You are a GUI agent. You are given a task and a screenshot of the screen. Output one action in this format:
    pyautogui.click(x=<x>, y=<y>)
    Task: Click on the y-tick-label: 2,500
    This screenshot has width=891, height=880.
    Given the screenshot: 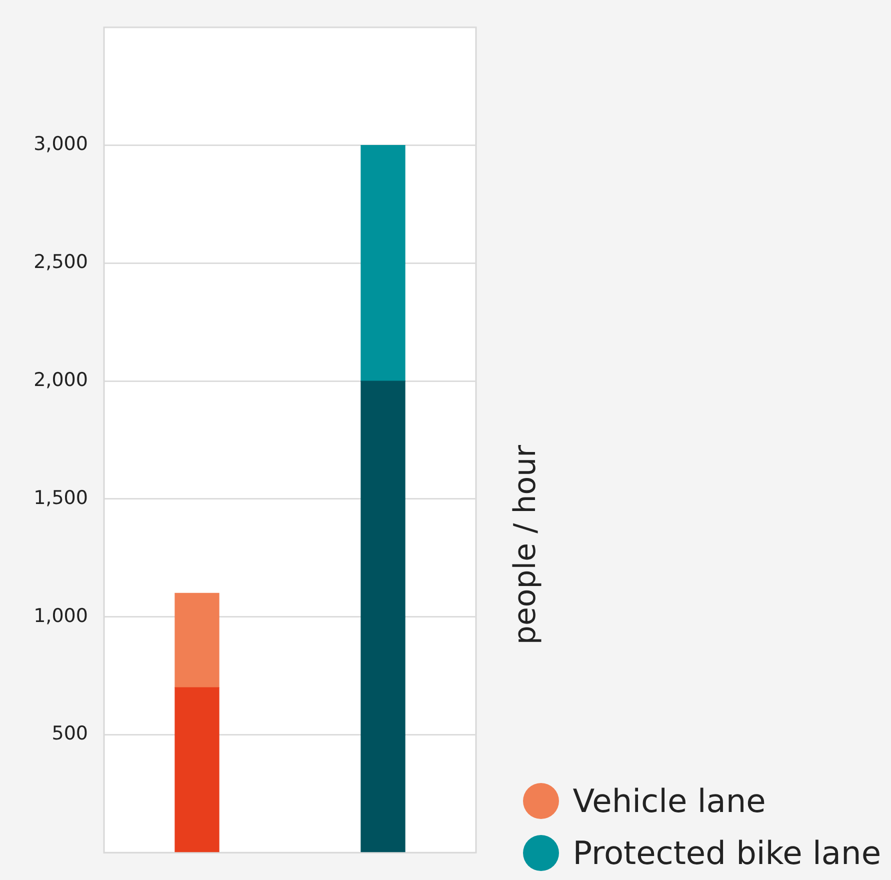 What is the action you would take?
    pyautogui.click(x=61, y=262)
    